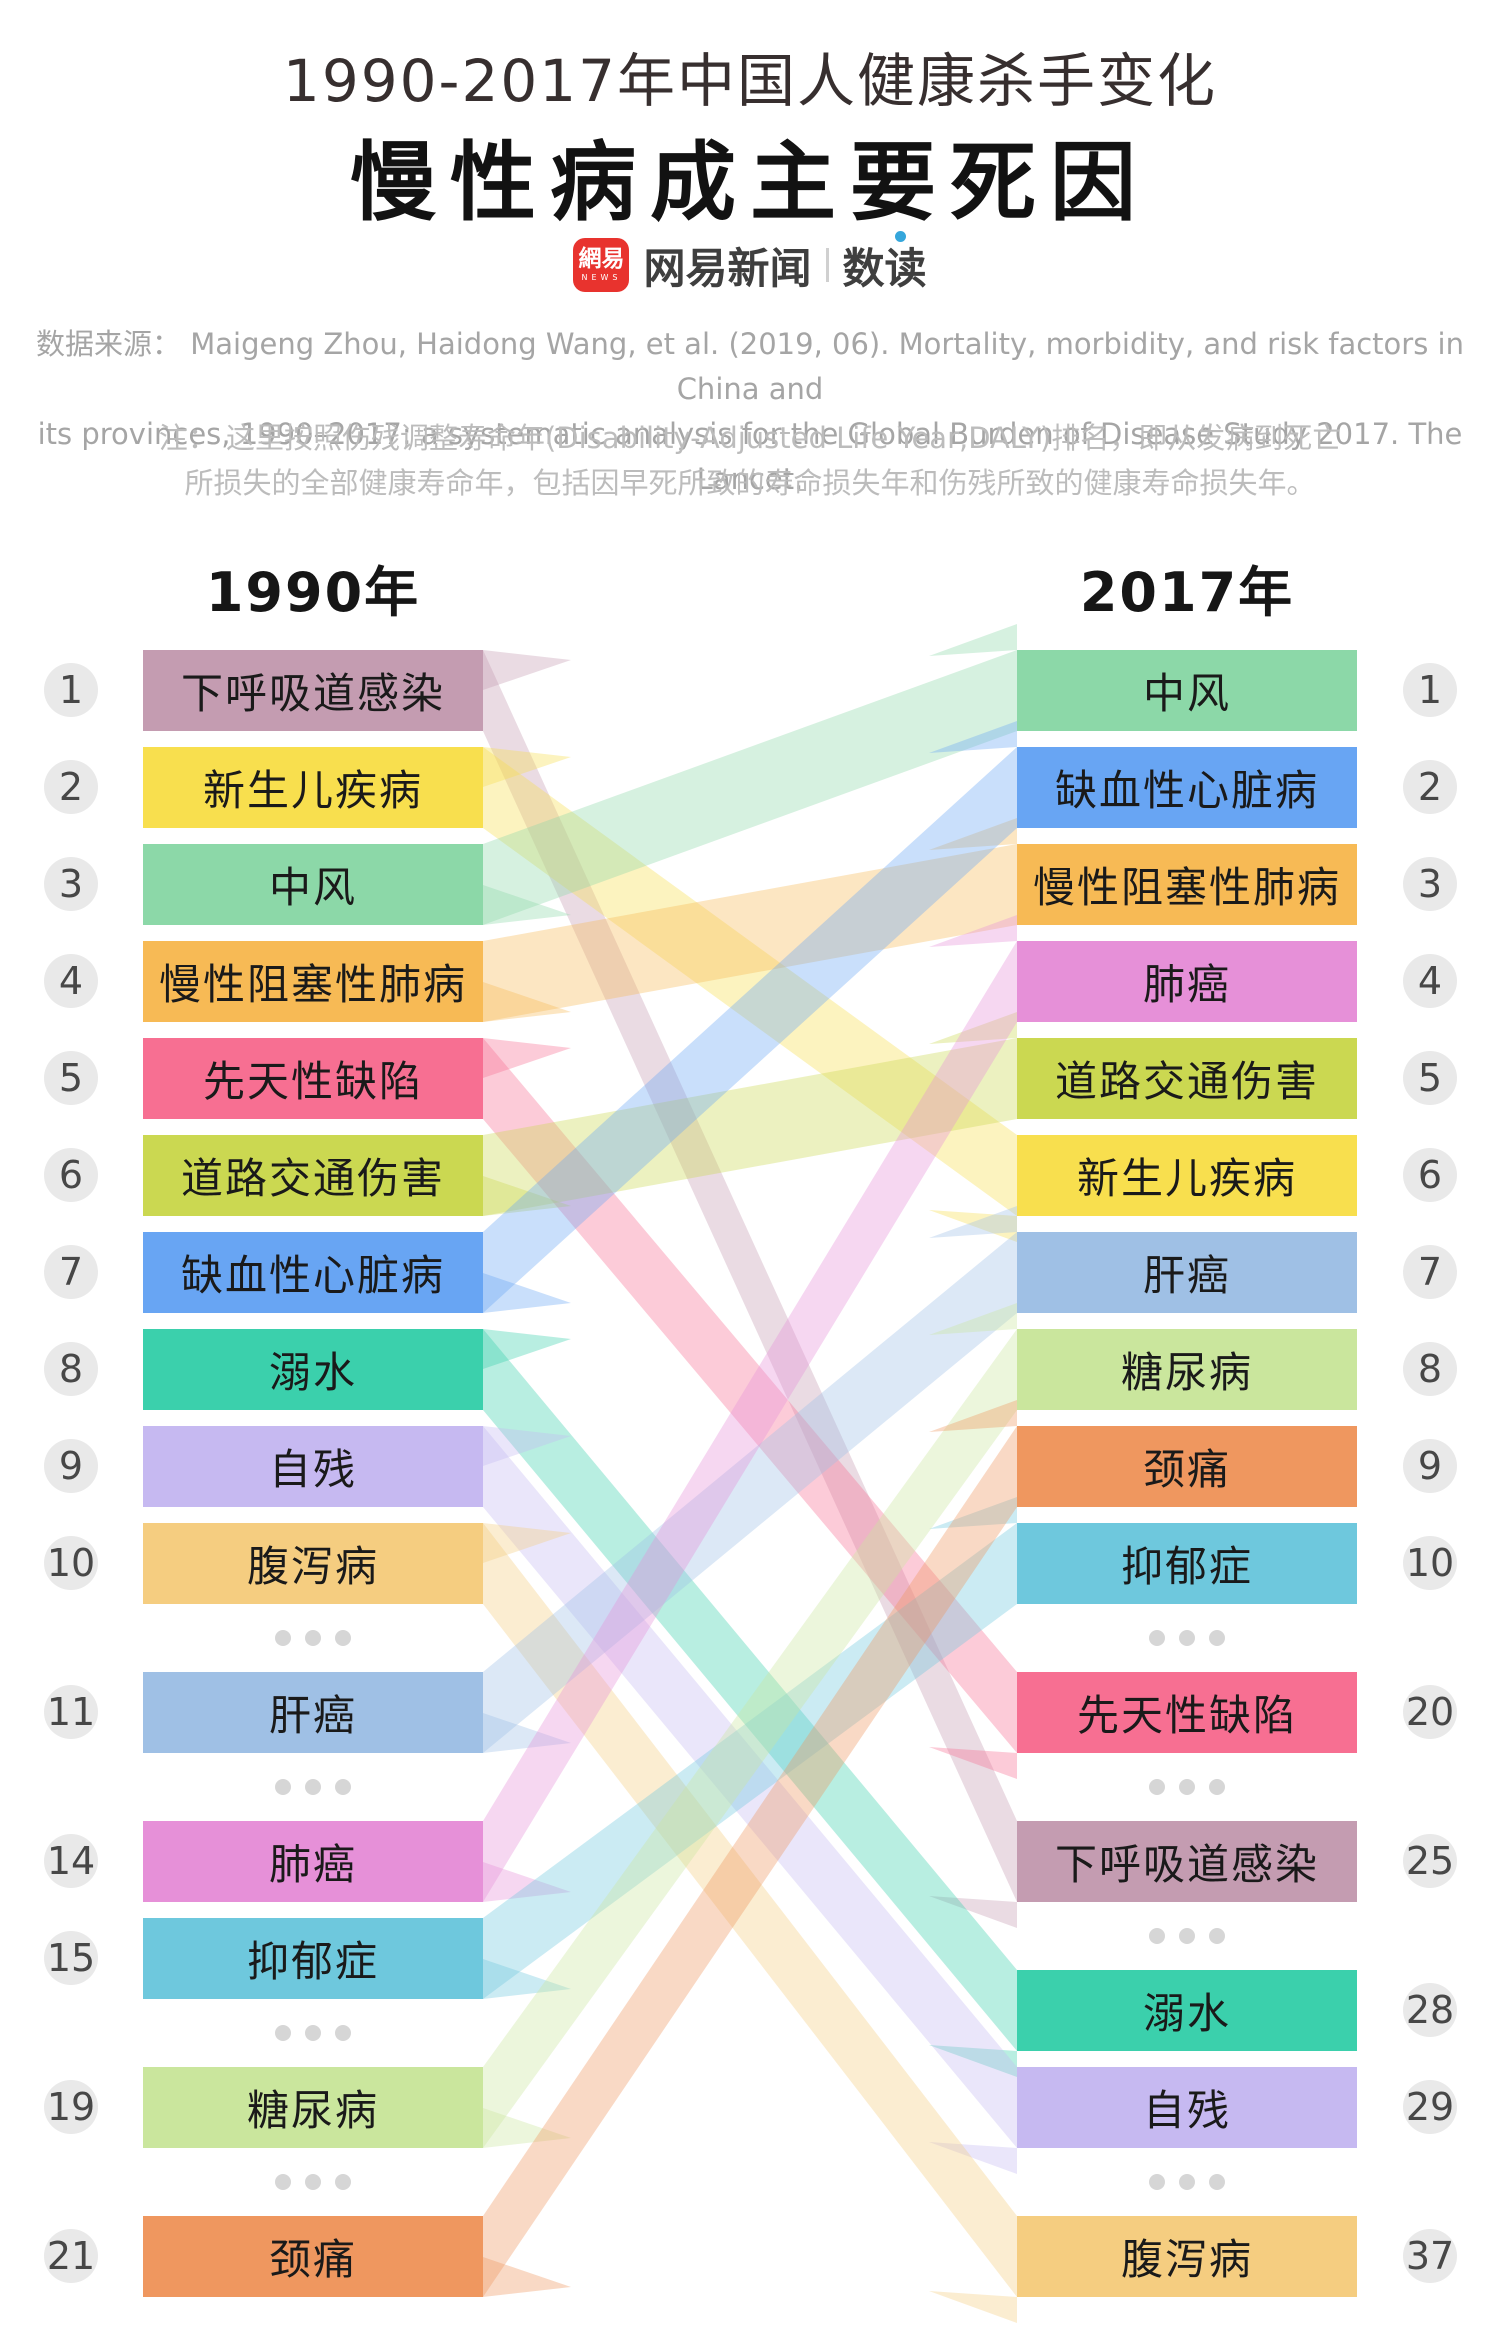 The height and width of the screenshot is (2348, 1500). Describe the element at coordinates (1430, 1861) in the screenshot. I see `rank-number-right: 25` at that location.